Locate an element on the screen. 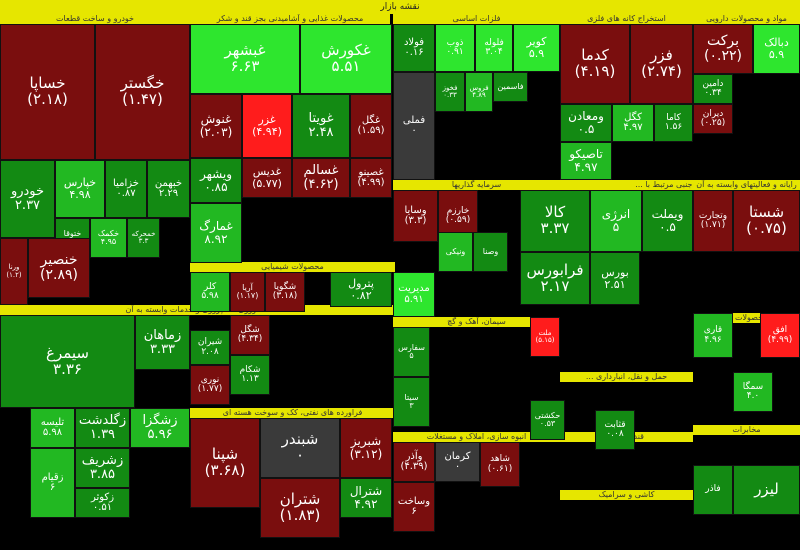 The width and height of the screenshot is (800, 550). stock-tile: برکت (۰.۲۲) is located at coordinates (723, 49).